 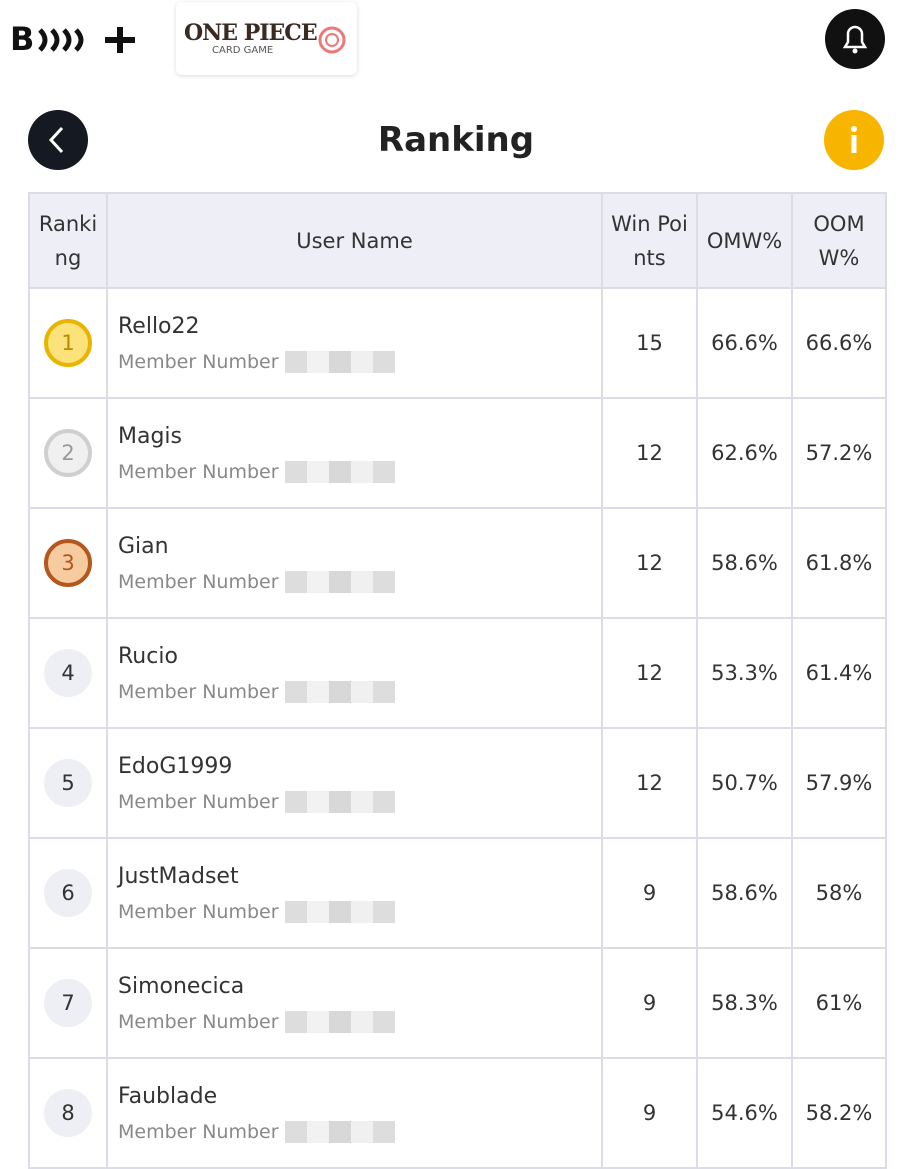 I want to click on ranking-row: 3 Gian Member Number 12 58.6% 61.8%, so click(x=457, y=563).